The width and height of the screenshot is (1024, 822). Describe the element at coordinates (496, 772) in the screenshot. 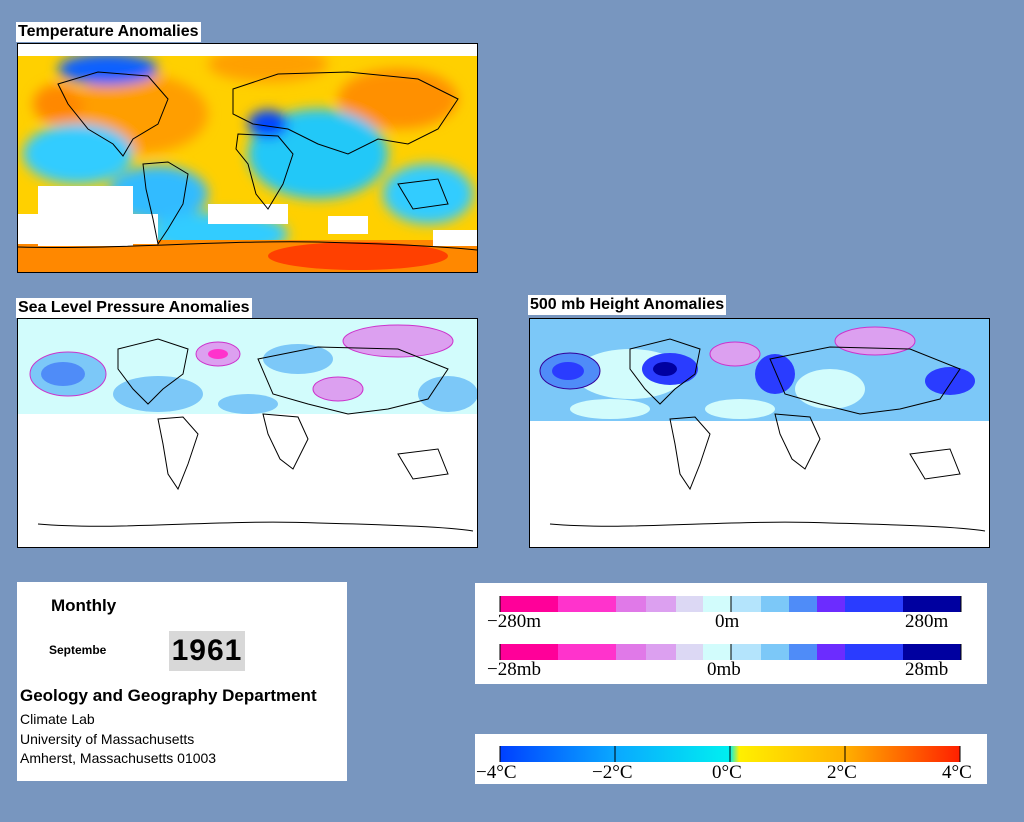

I see `temperature-label-min: −4°C` at that location.